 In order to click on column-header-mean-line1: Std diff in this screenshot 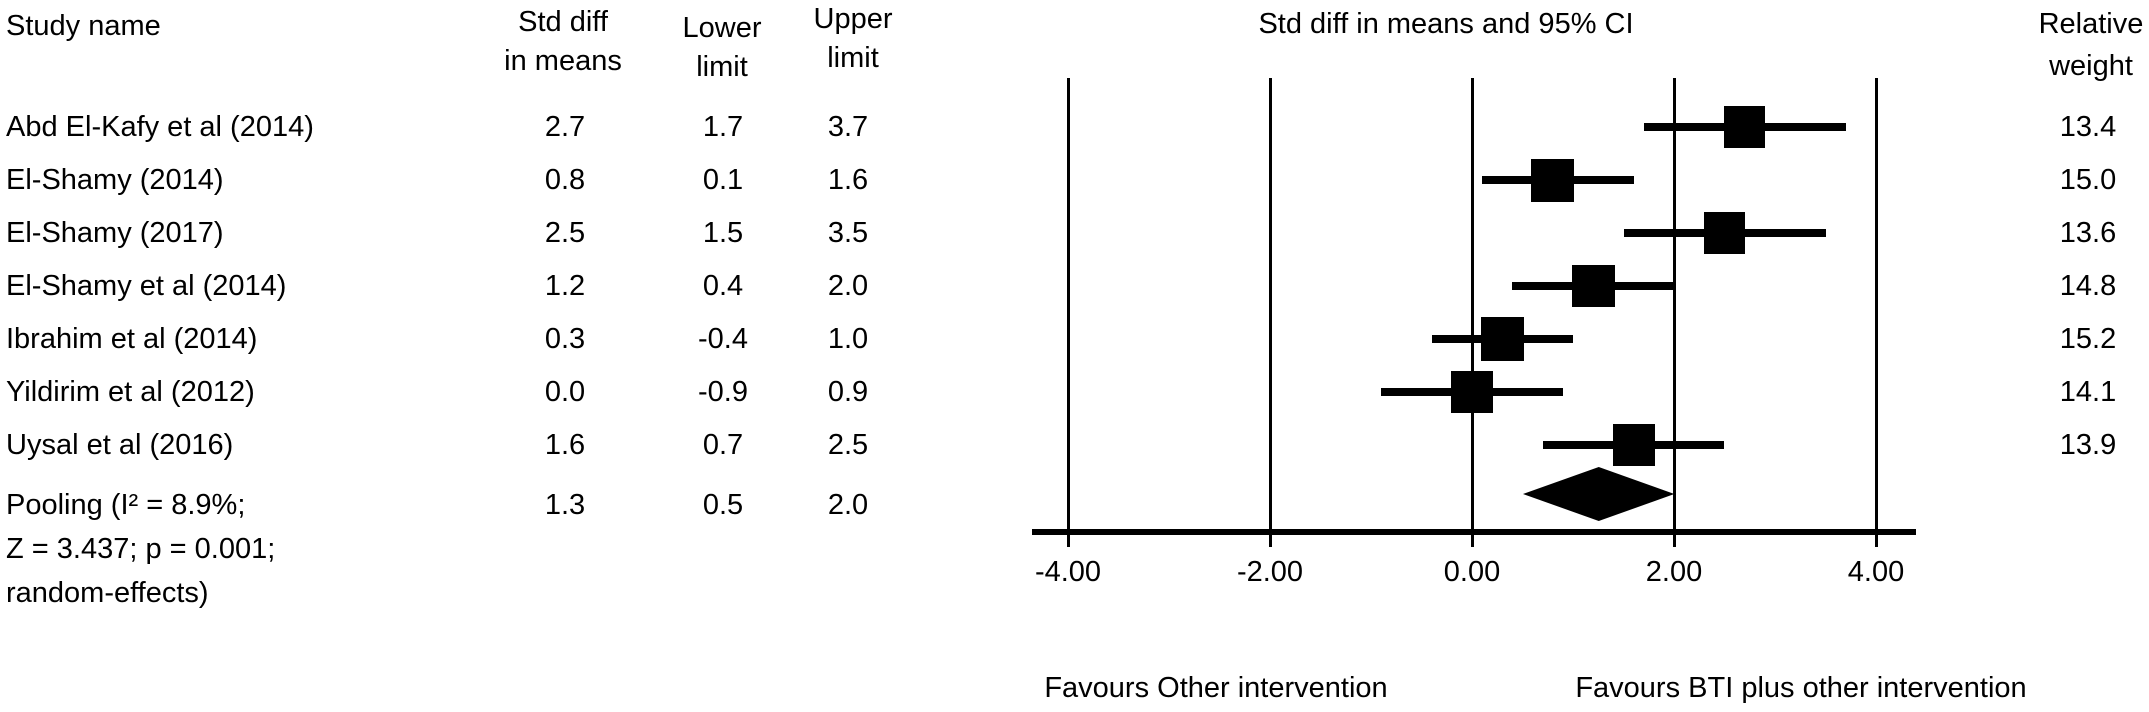, I will do `click(563, 22)`.